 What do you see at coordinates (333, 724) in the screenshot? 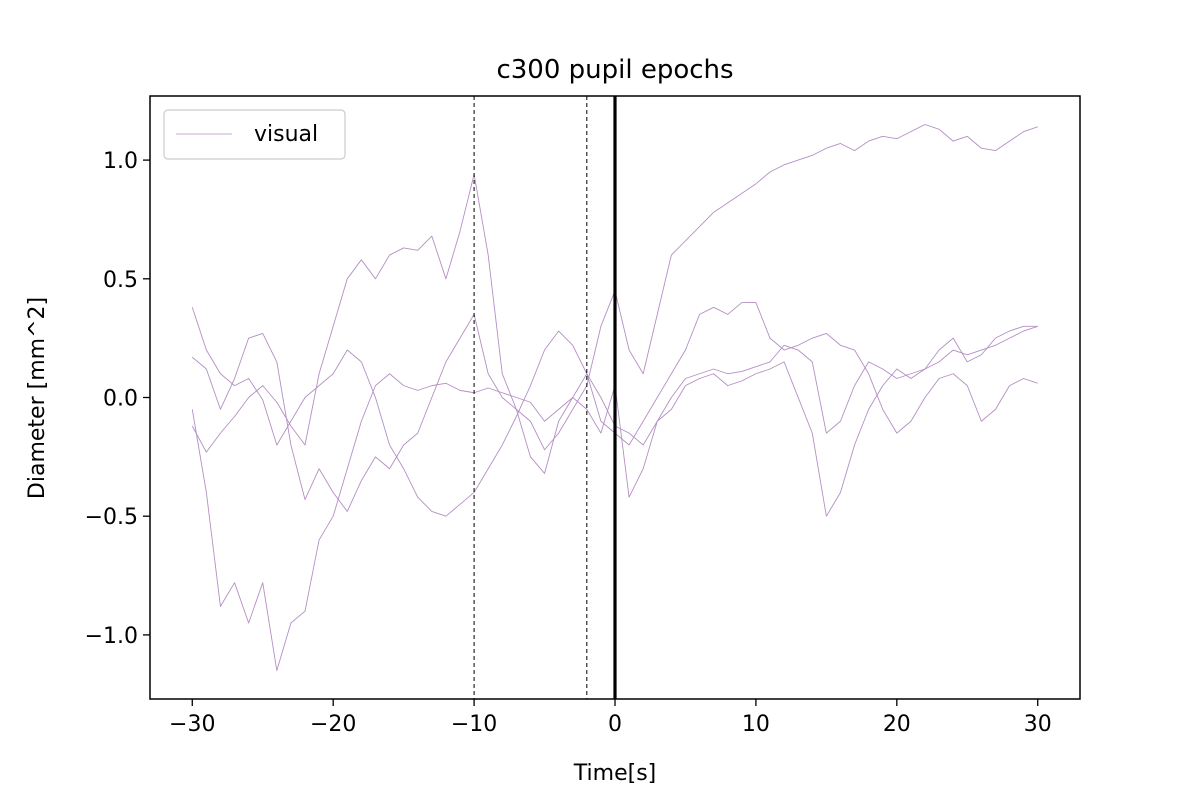
I see `x-tick-label: −20` at bounding box center [333, 724].